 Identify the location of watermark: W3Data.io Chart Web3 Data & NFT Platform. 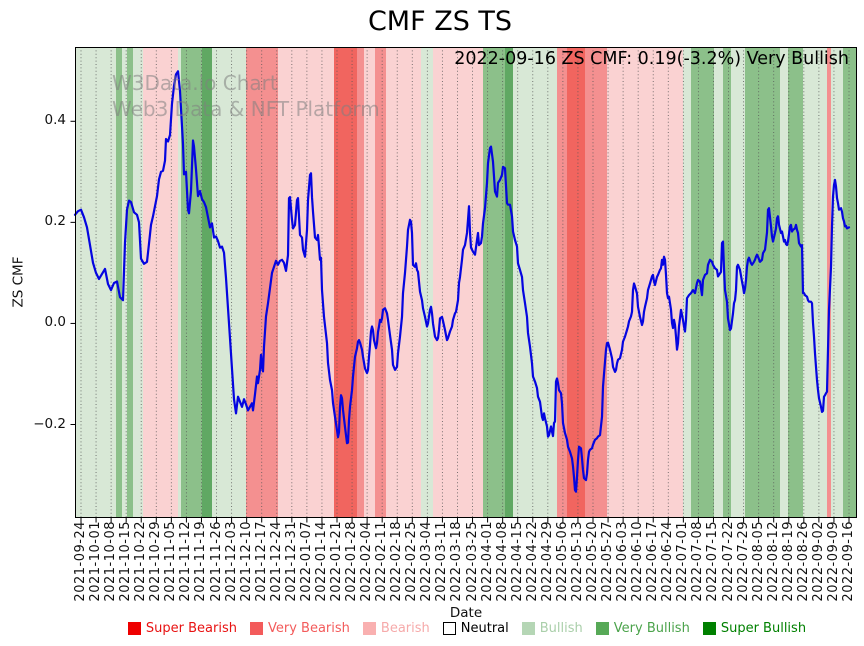
(246, 96).